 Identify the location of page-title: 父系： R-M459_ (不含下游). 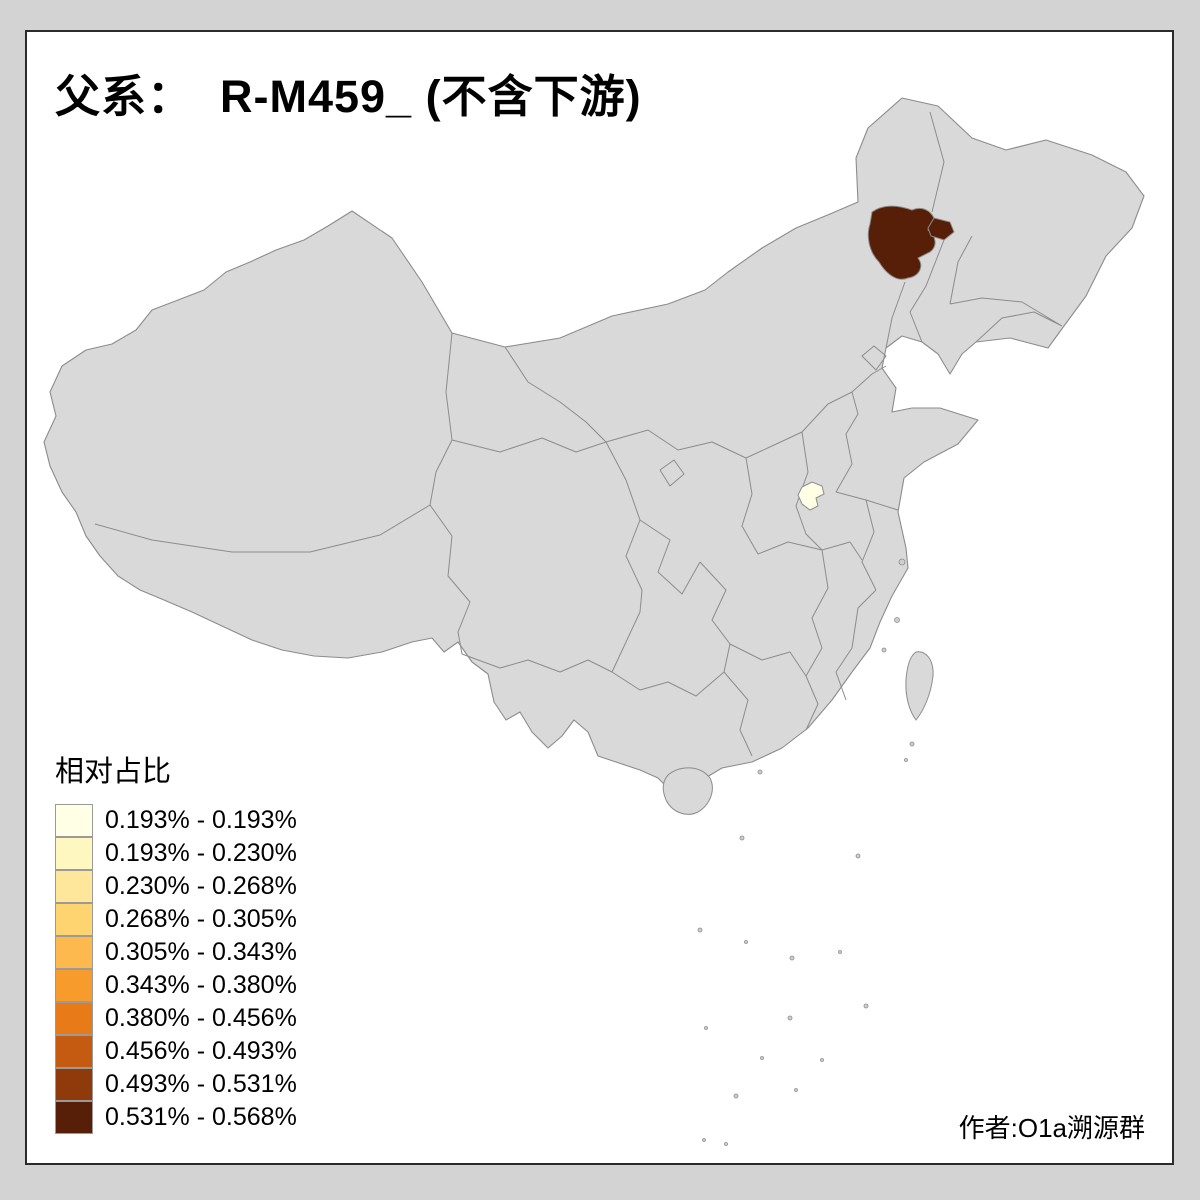
(348, 96).